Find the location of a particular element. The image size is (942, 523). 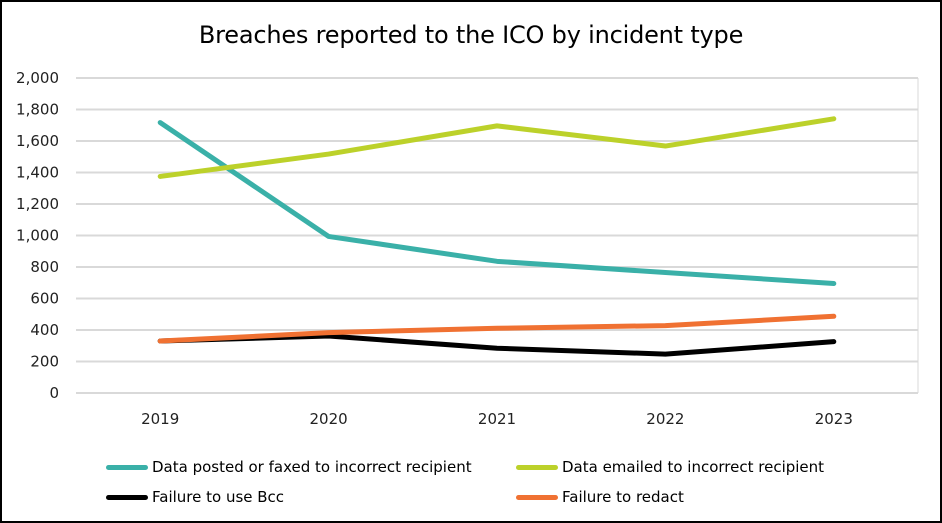

x-tick-label: 2021 is located at coordinates (497, 419).